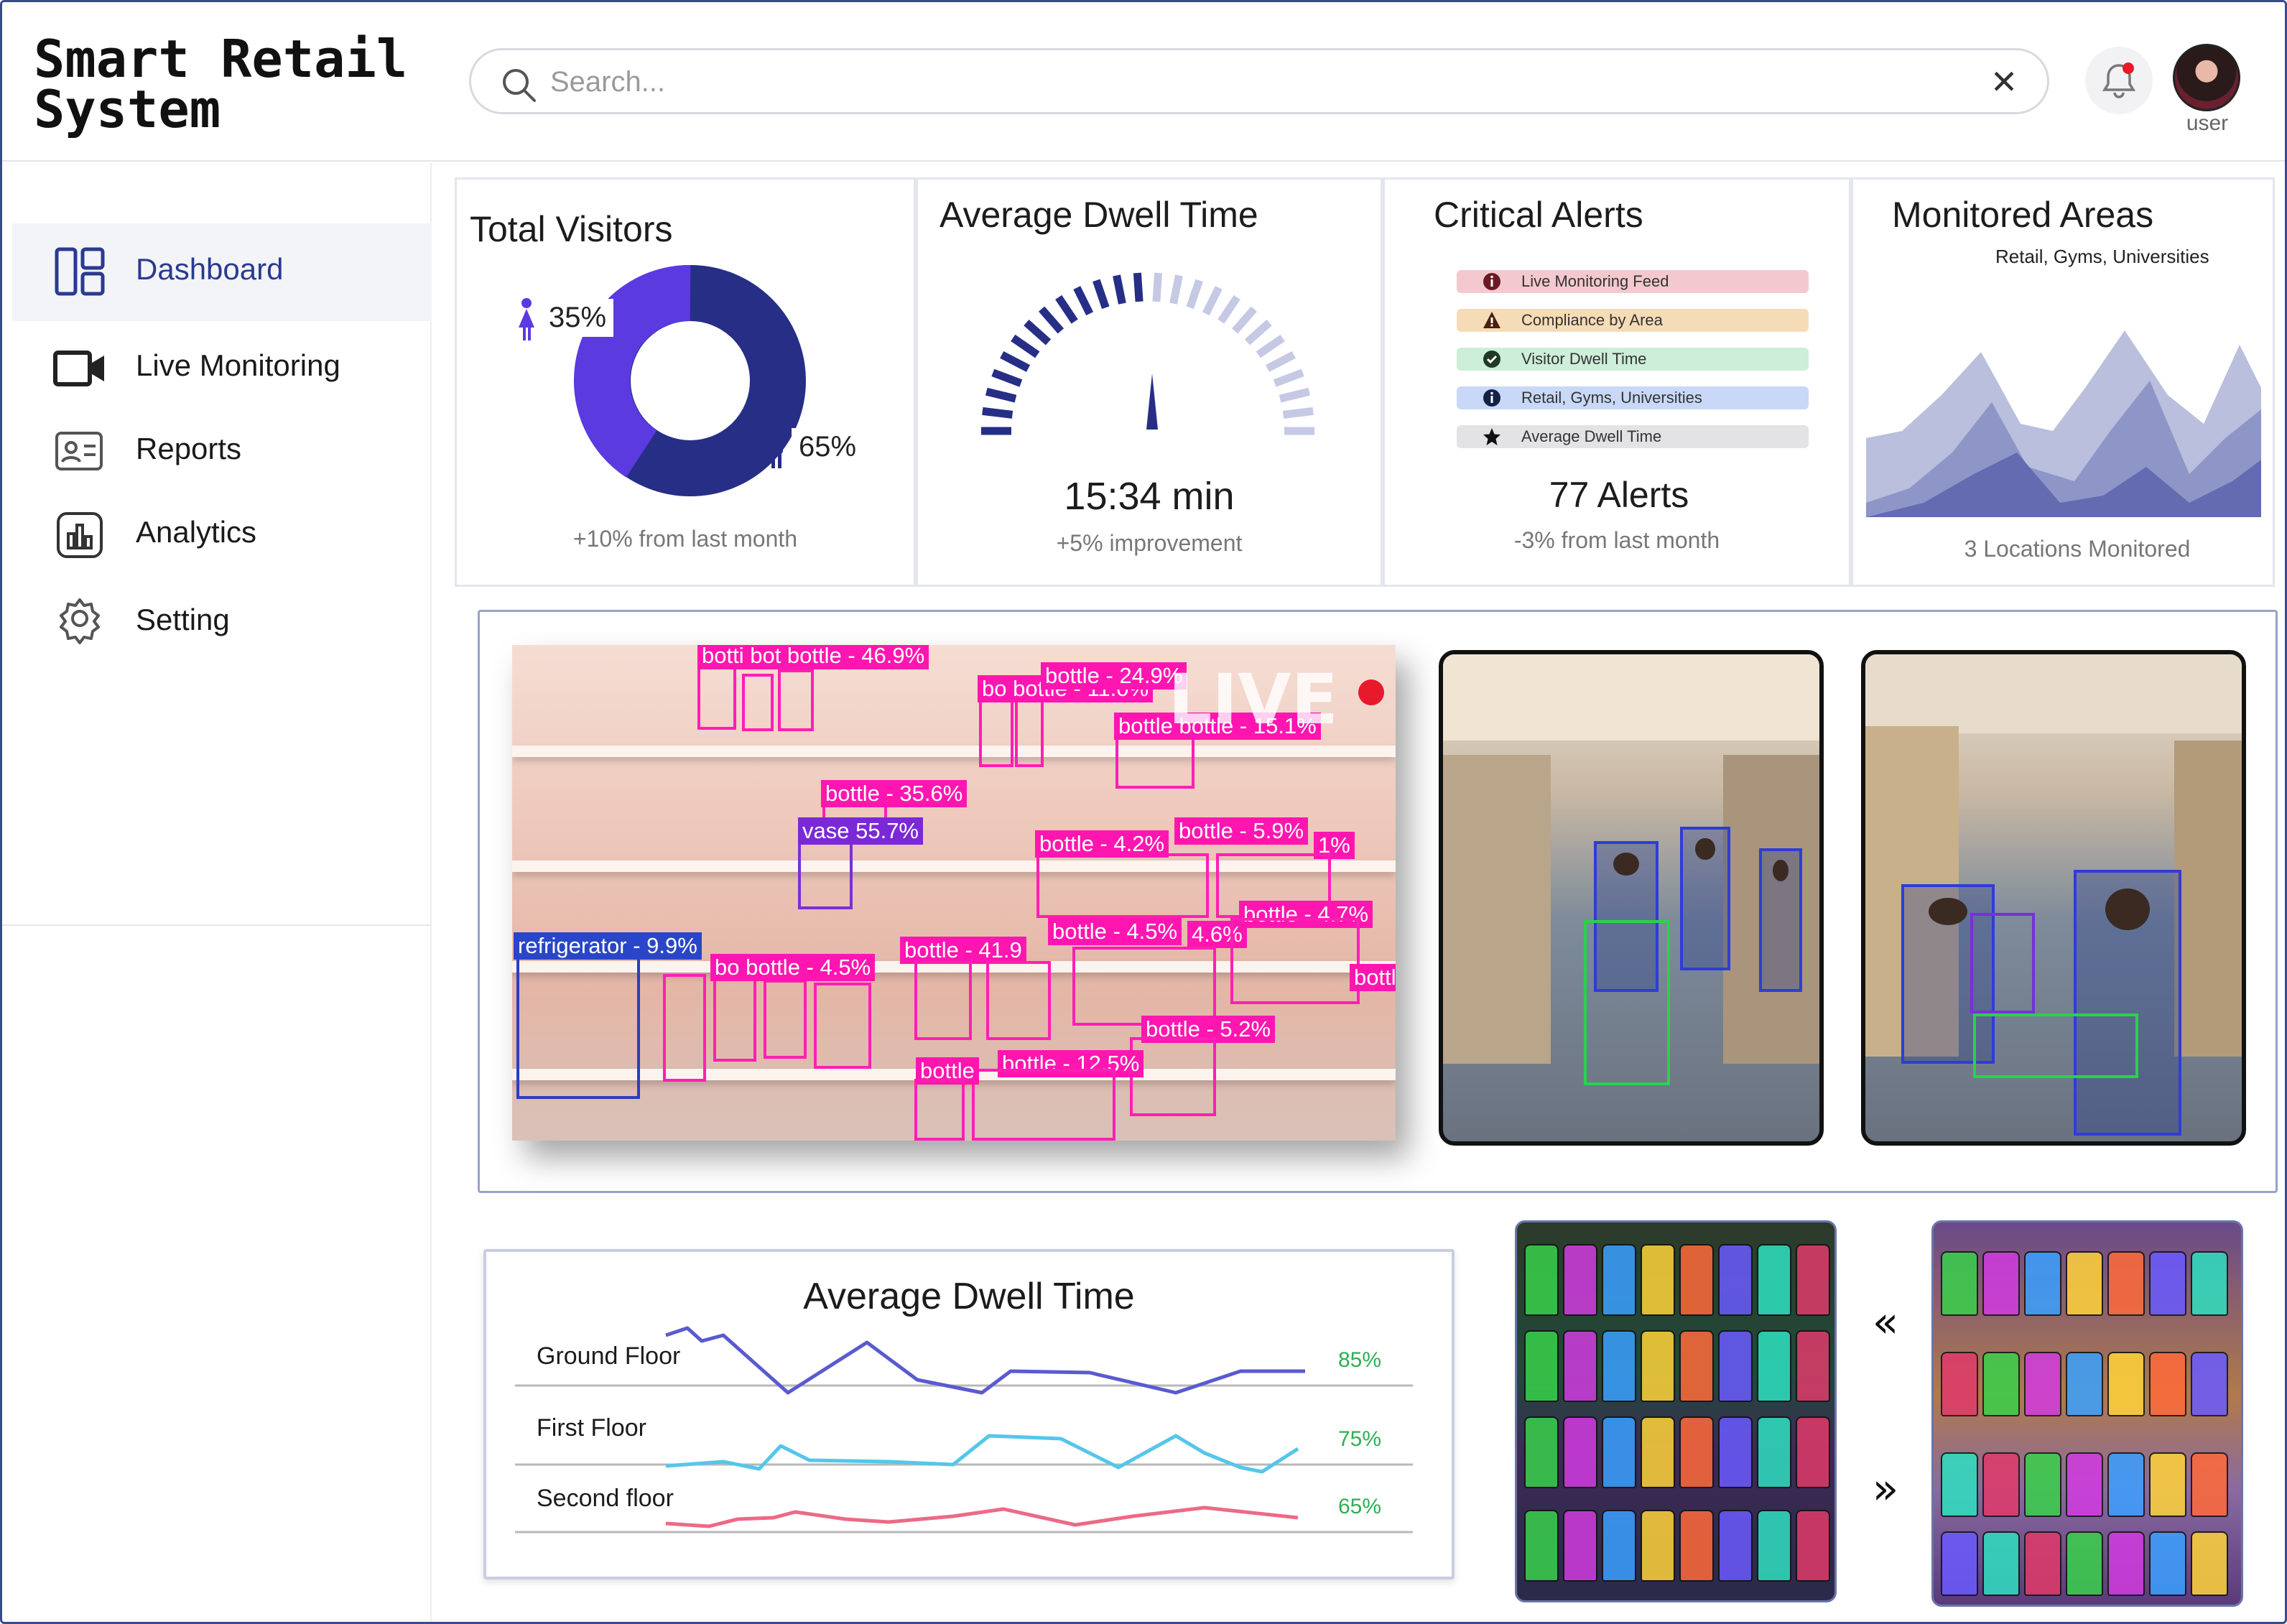  I want to click on warning-icon, so click(1491, 320).